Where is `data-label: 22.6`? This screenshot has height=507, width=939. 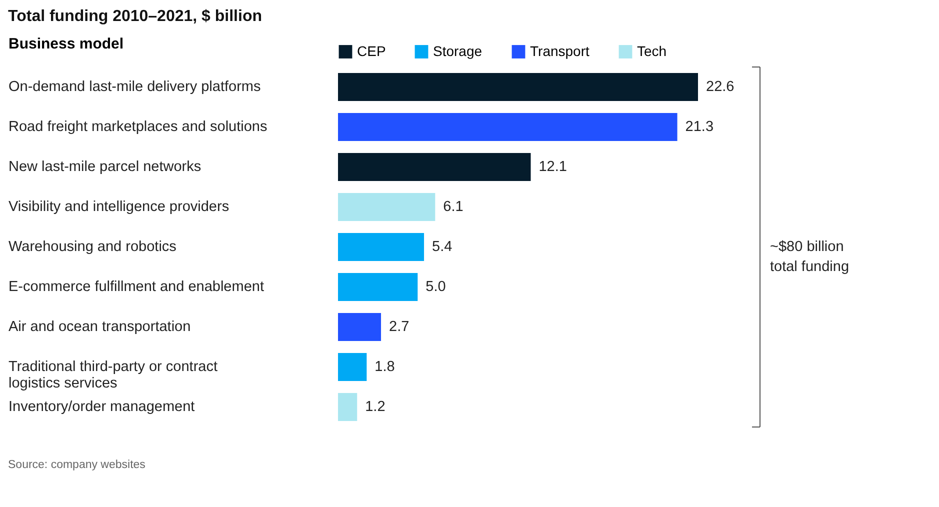 data-label: 22.6 is located at coordinates (720, 87).